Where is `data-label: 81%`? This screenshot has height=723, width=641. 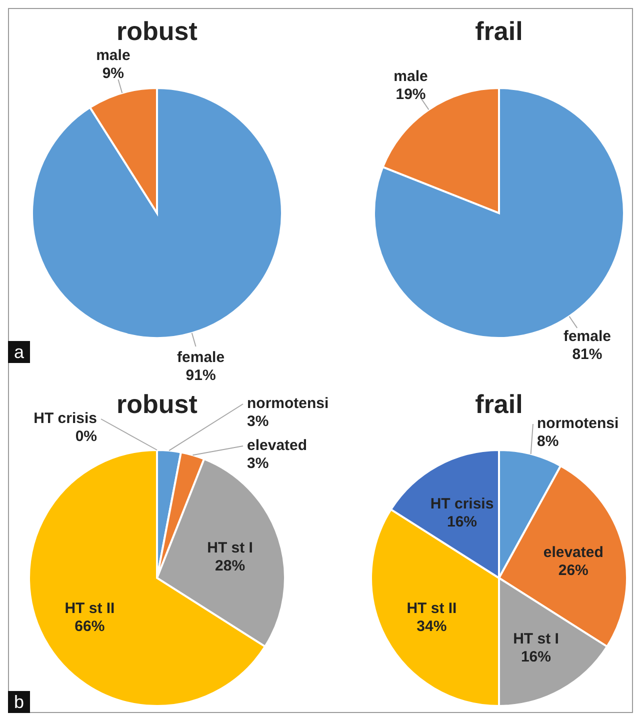 data-label: 81% is located at coordinates (587, 354).